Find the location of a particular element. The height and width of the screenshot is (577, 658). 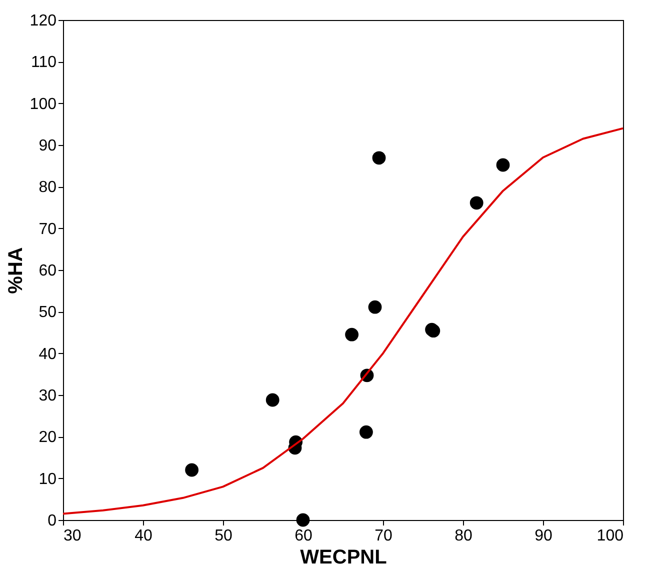

y-axis-title: %HA is located at coordinates (15, 270).